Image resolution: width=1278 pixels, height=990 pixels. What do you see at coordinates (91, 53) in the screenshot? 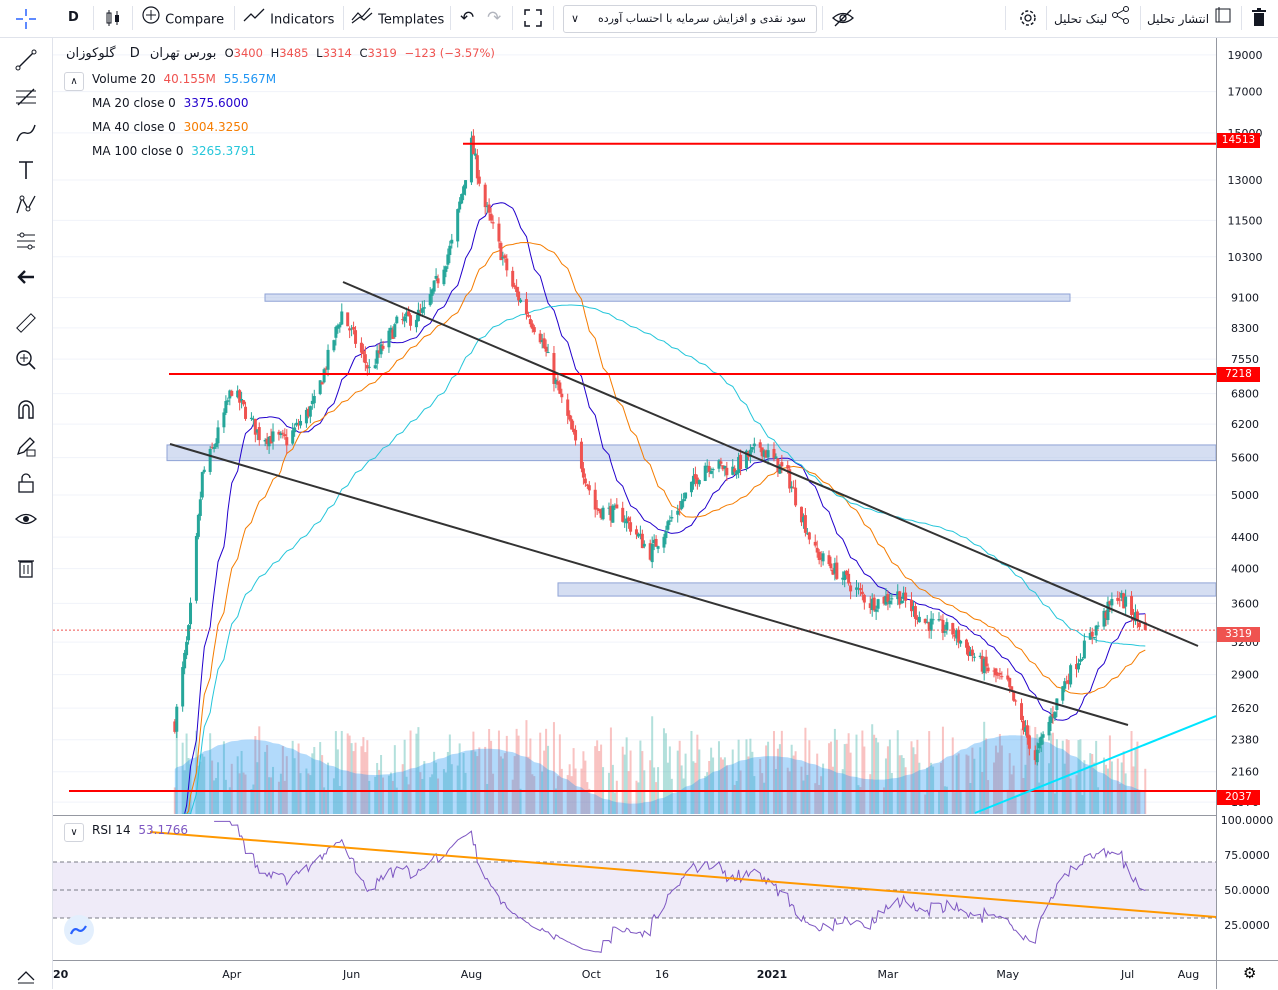
I see `symbol-name: گلوکوزان` at bounding box center [91, 53].